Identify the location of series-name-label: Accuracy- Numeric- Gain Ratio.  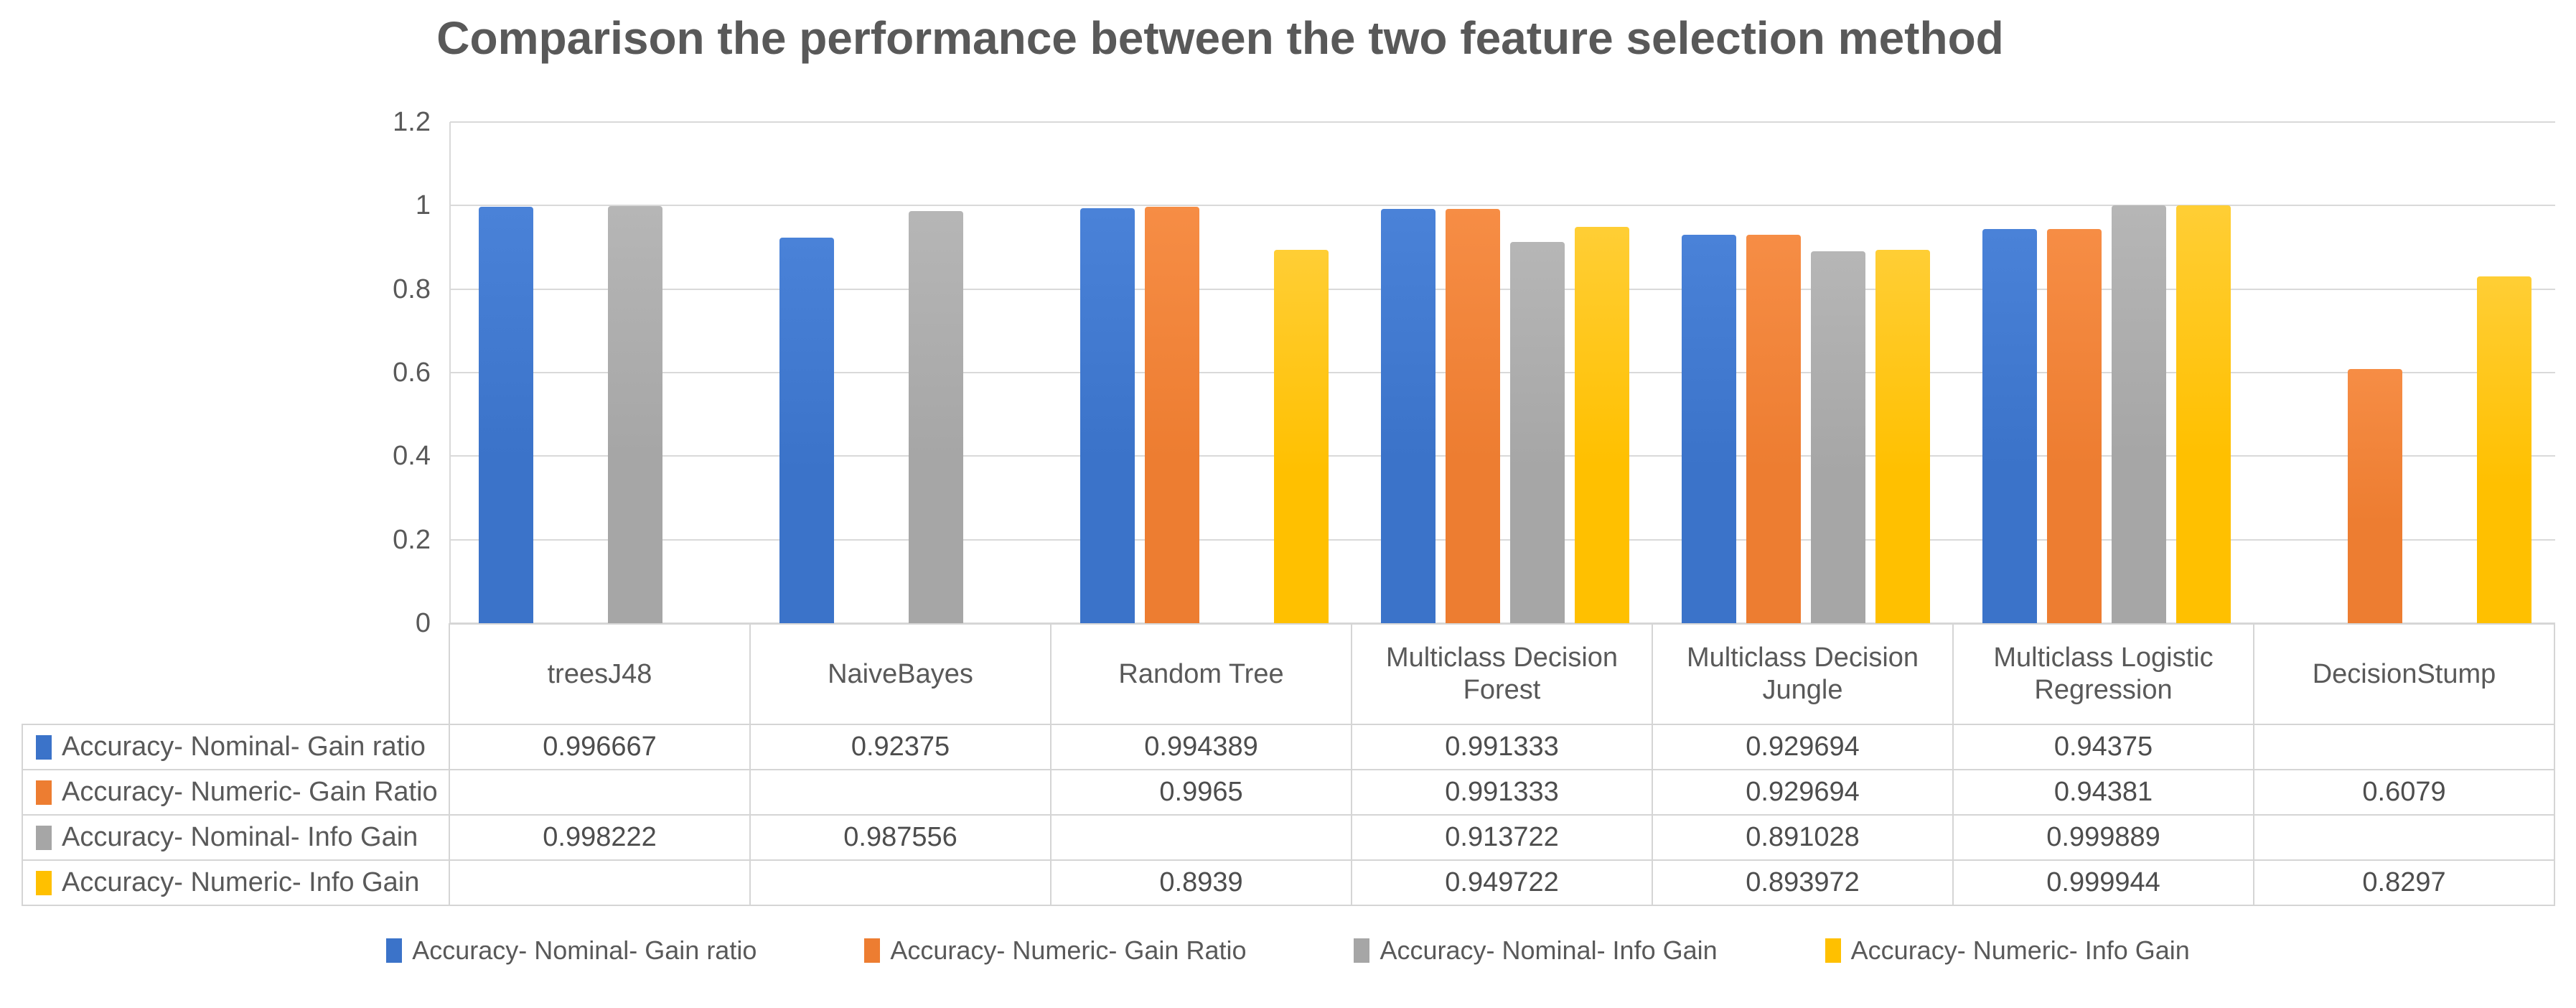
(250, 792).